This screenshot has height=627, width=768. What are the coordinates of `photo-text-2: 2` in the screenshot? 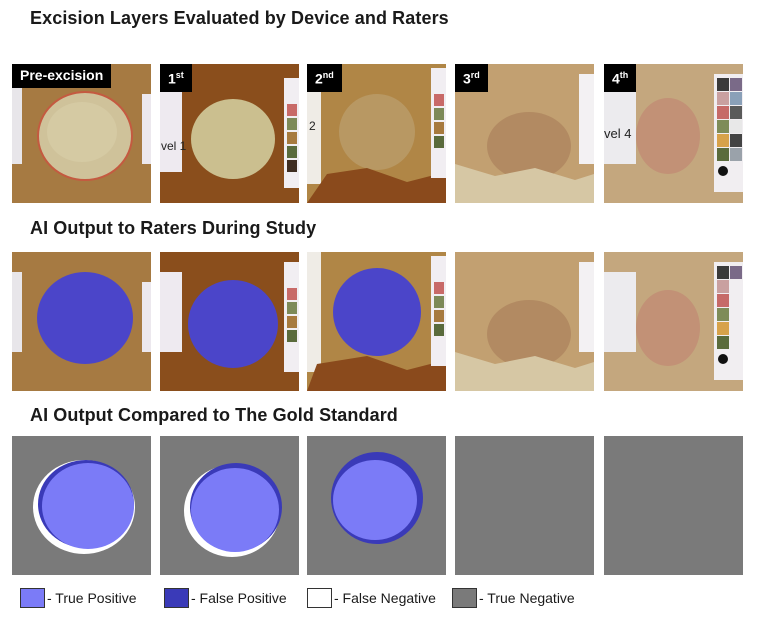 It's located at (312, 126).